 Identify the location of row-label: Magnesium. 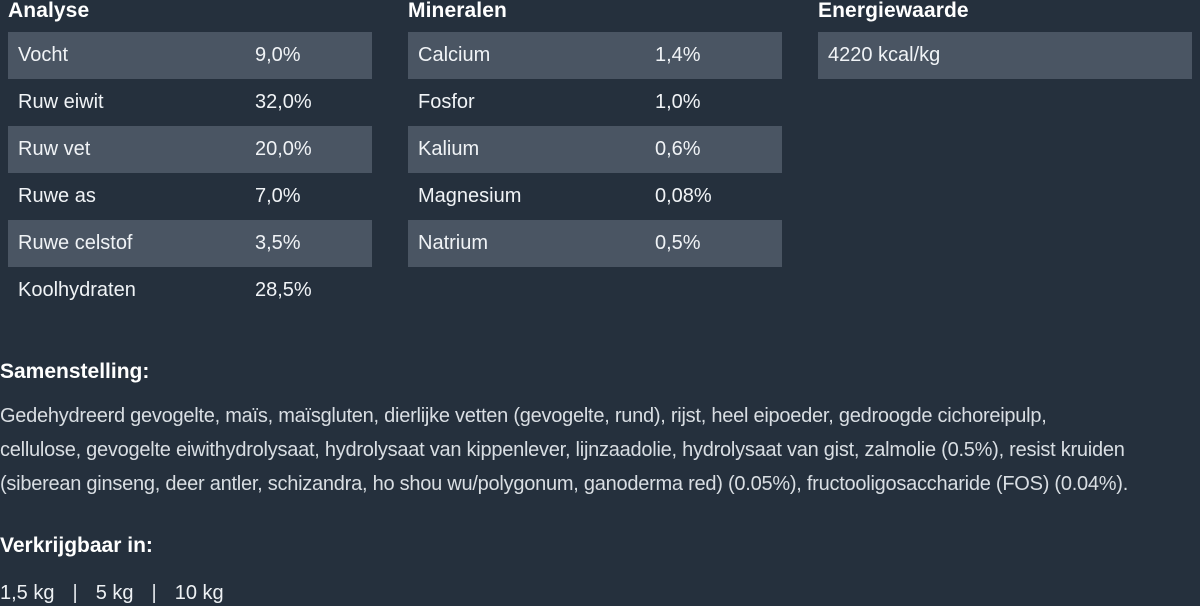
(470, 196).